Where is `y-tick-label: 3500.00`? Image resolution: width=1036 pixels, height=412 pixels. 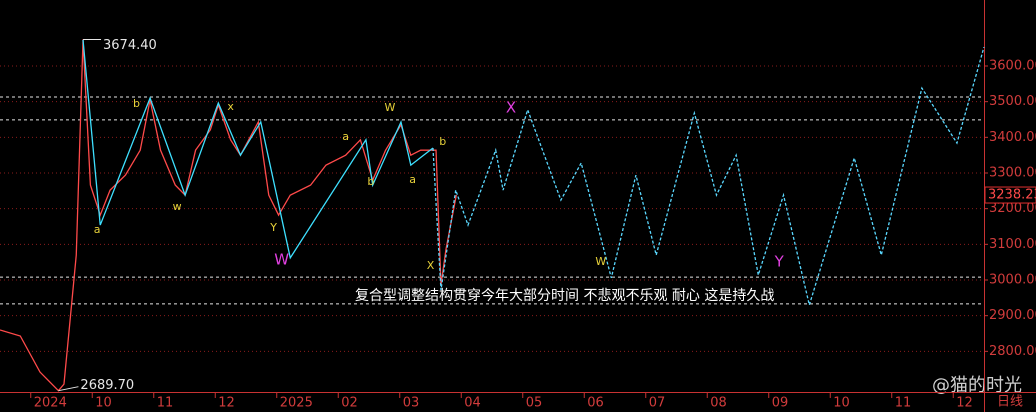
y-tick-label: 3500.00 is located at coordinates (1012, 101).